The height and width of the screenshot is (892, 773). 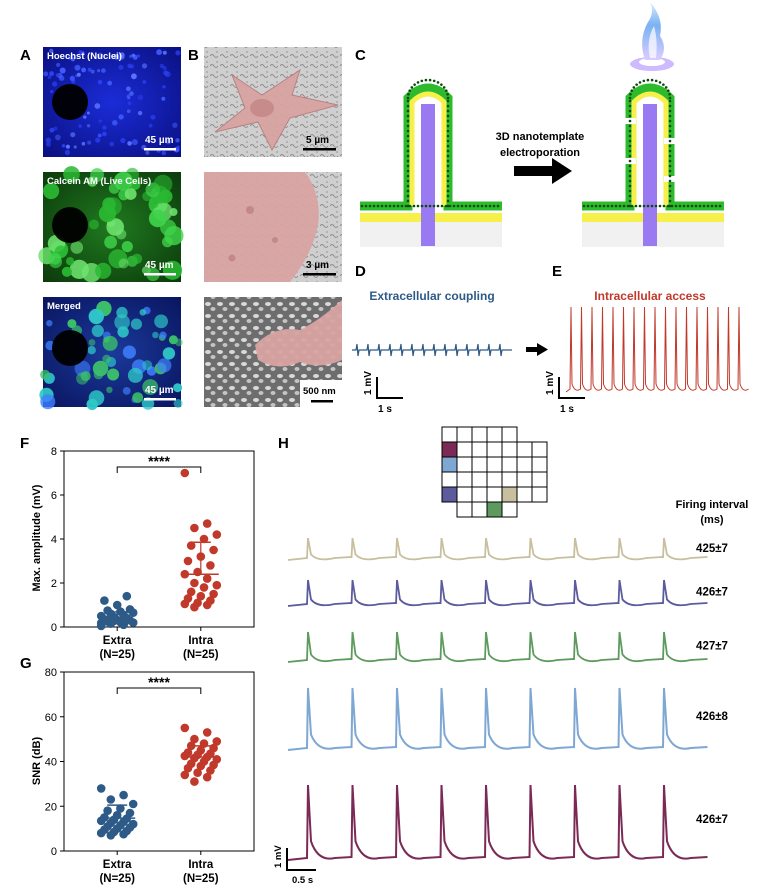 I want to click on panel-f-letter: F, so click(x=24, y=443).